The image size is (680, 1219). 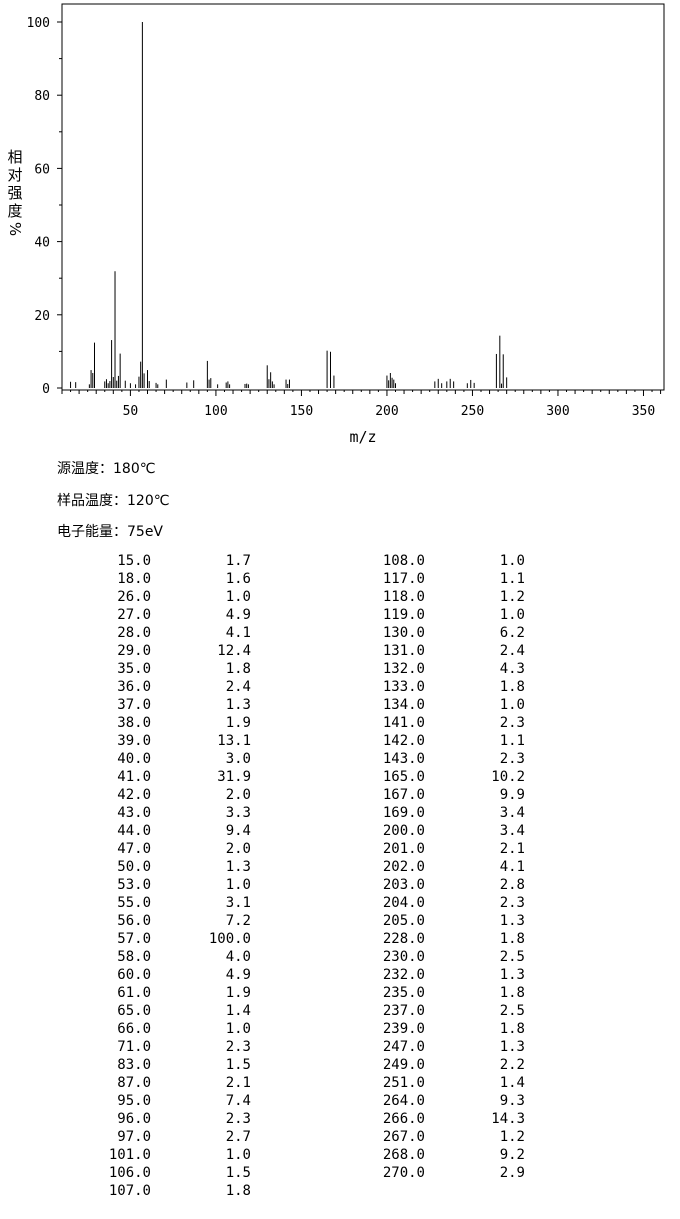 What do you see at coordinates (512, 831) in the screenshot?
I see `relative-intensity-value: 3.4` at bounding box center [512, 831].